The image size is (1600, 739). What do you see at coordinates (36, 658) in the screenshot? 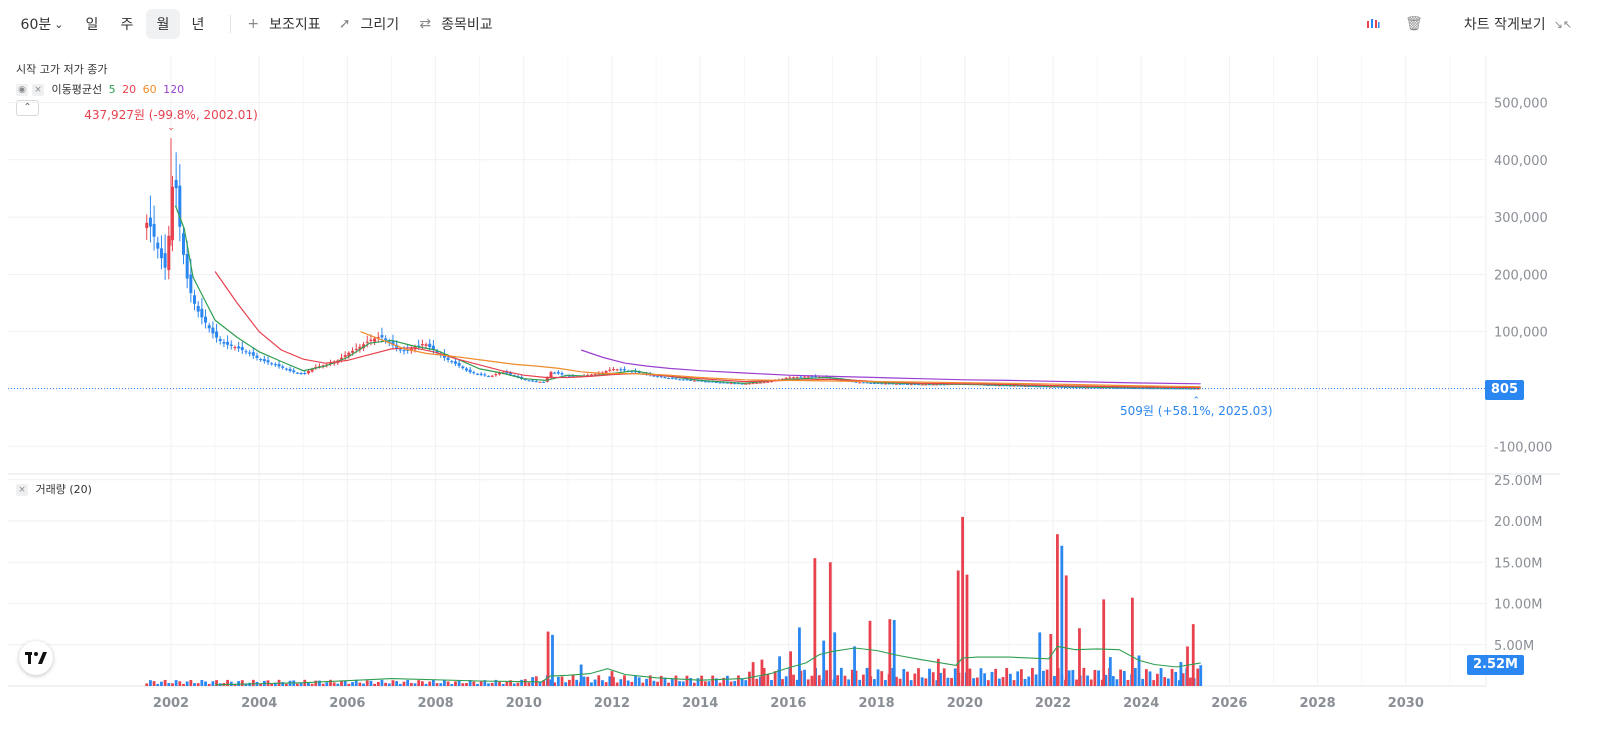
I see `tradingview-logo` at bounding box center [36, 658].